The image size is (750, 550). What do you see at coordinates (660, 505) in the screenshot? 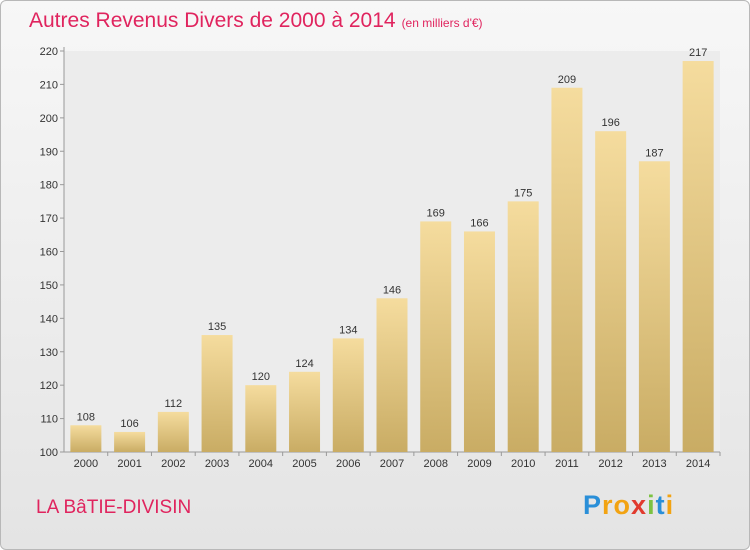
I see `logo-letter: t` at bounding box center [660, 505].